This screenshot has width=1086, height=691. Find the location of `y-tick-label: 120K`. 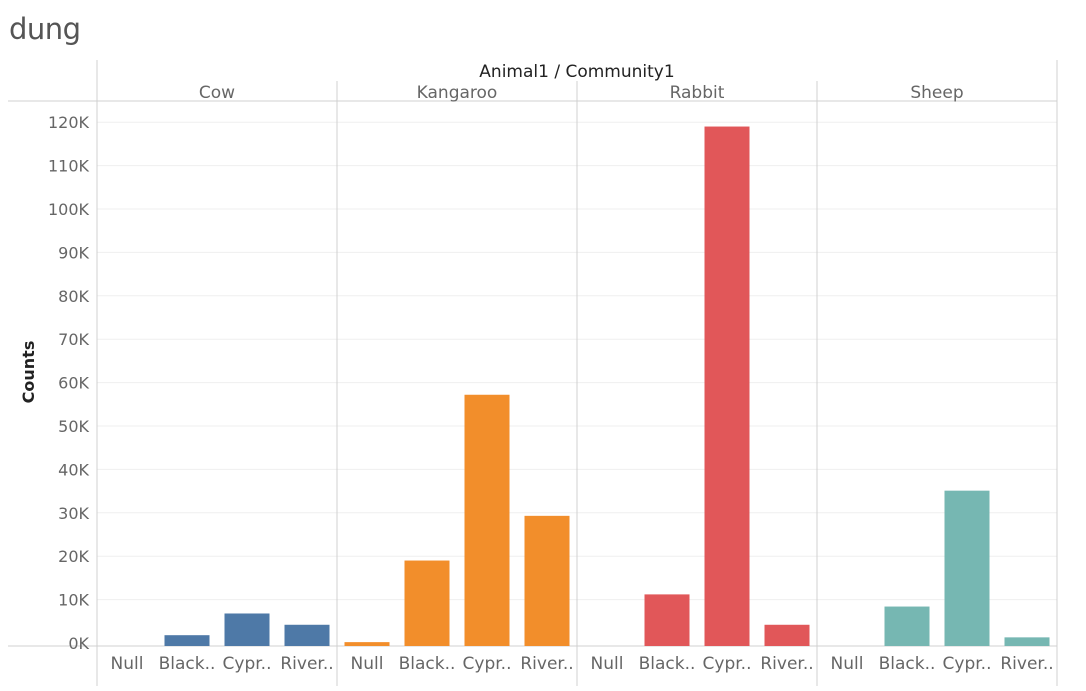

y-tick-label: 120K is located at coordinates (69, 122).